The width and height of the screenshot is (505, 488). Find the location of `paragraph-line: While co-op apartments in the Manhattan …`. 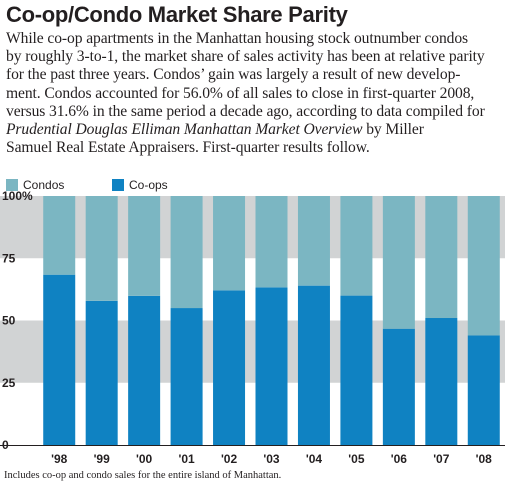

paragraph-line: While co-op apartments in the Manhattan … is located at coordinates (237, 38).